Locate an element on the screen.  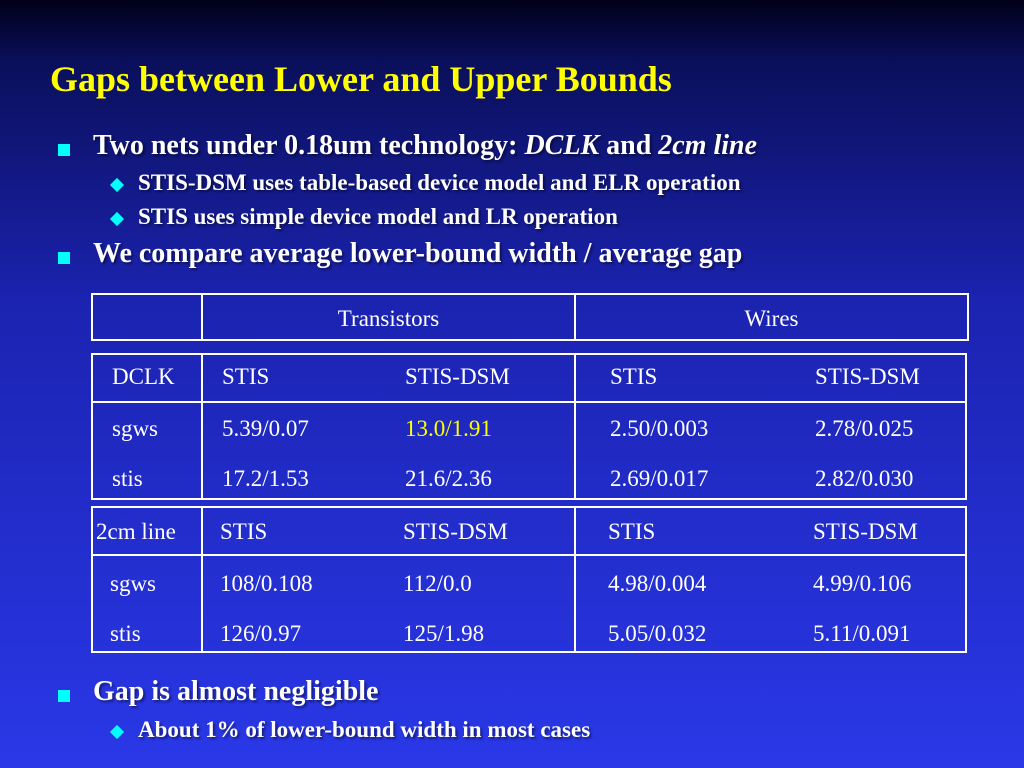
dclk-cell: 5.39/0.07 is located at coordinates (265, 428).